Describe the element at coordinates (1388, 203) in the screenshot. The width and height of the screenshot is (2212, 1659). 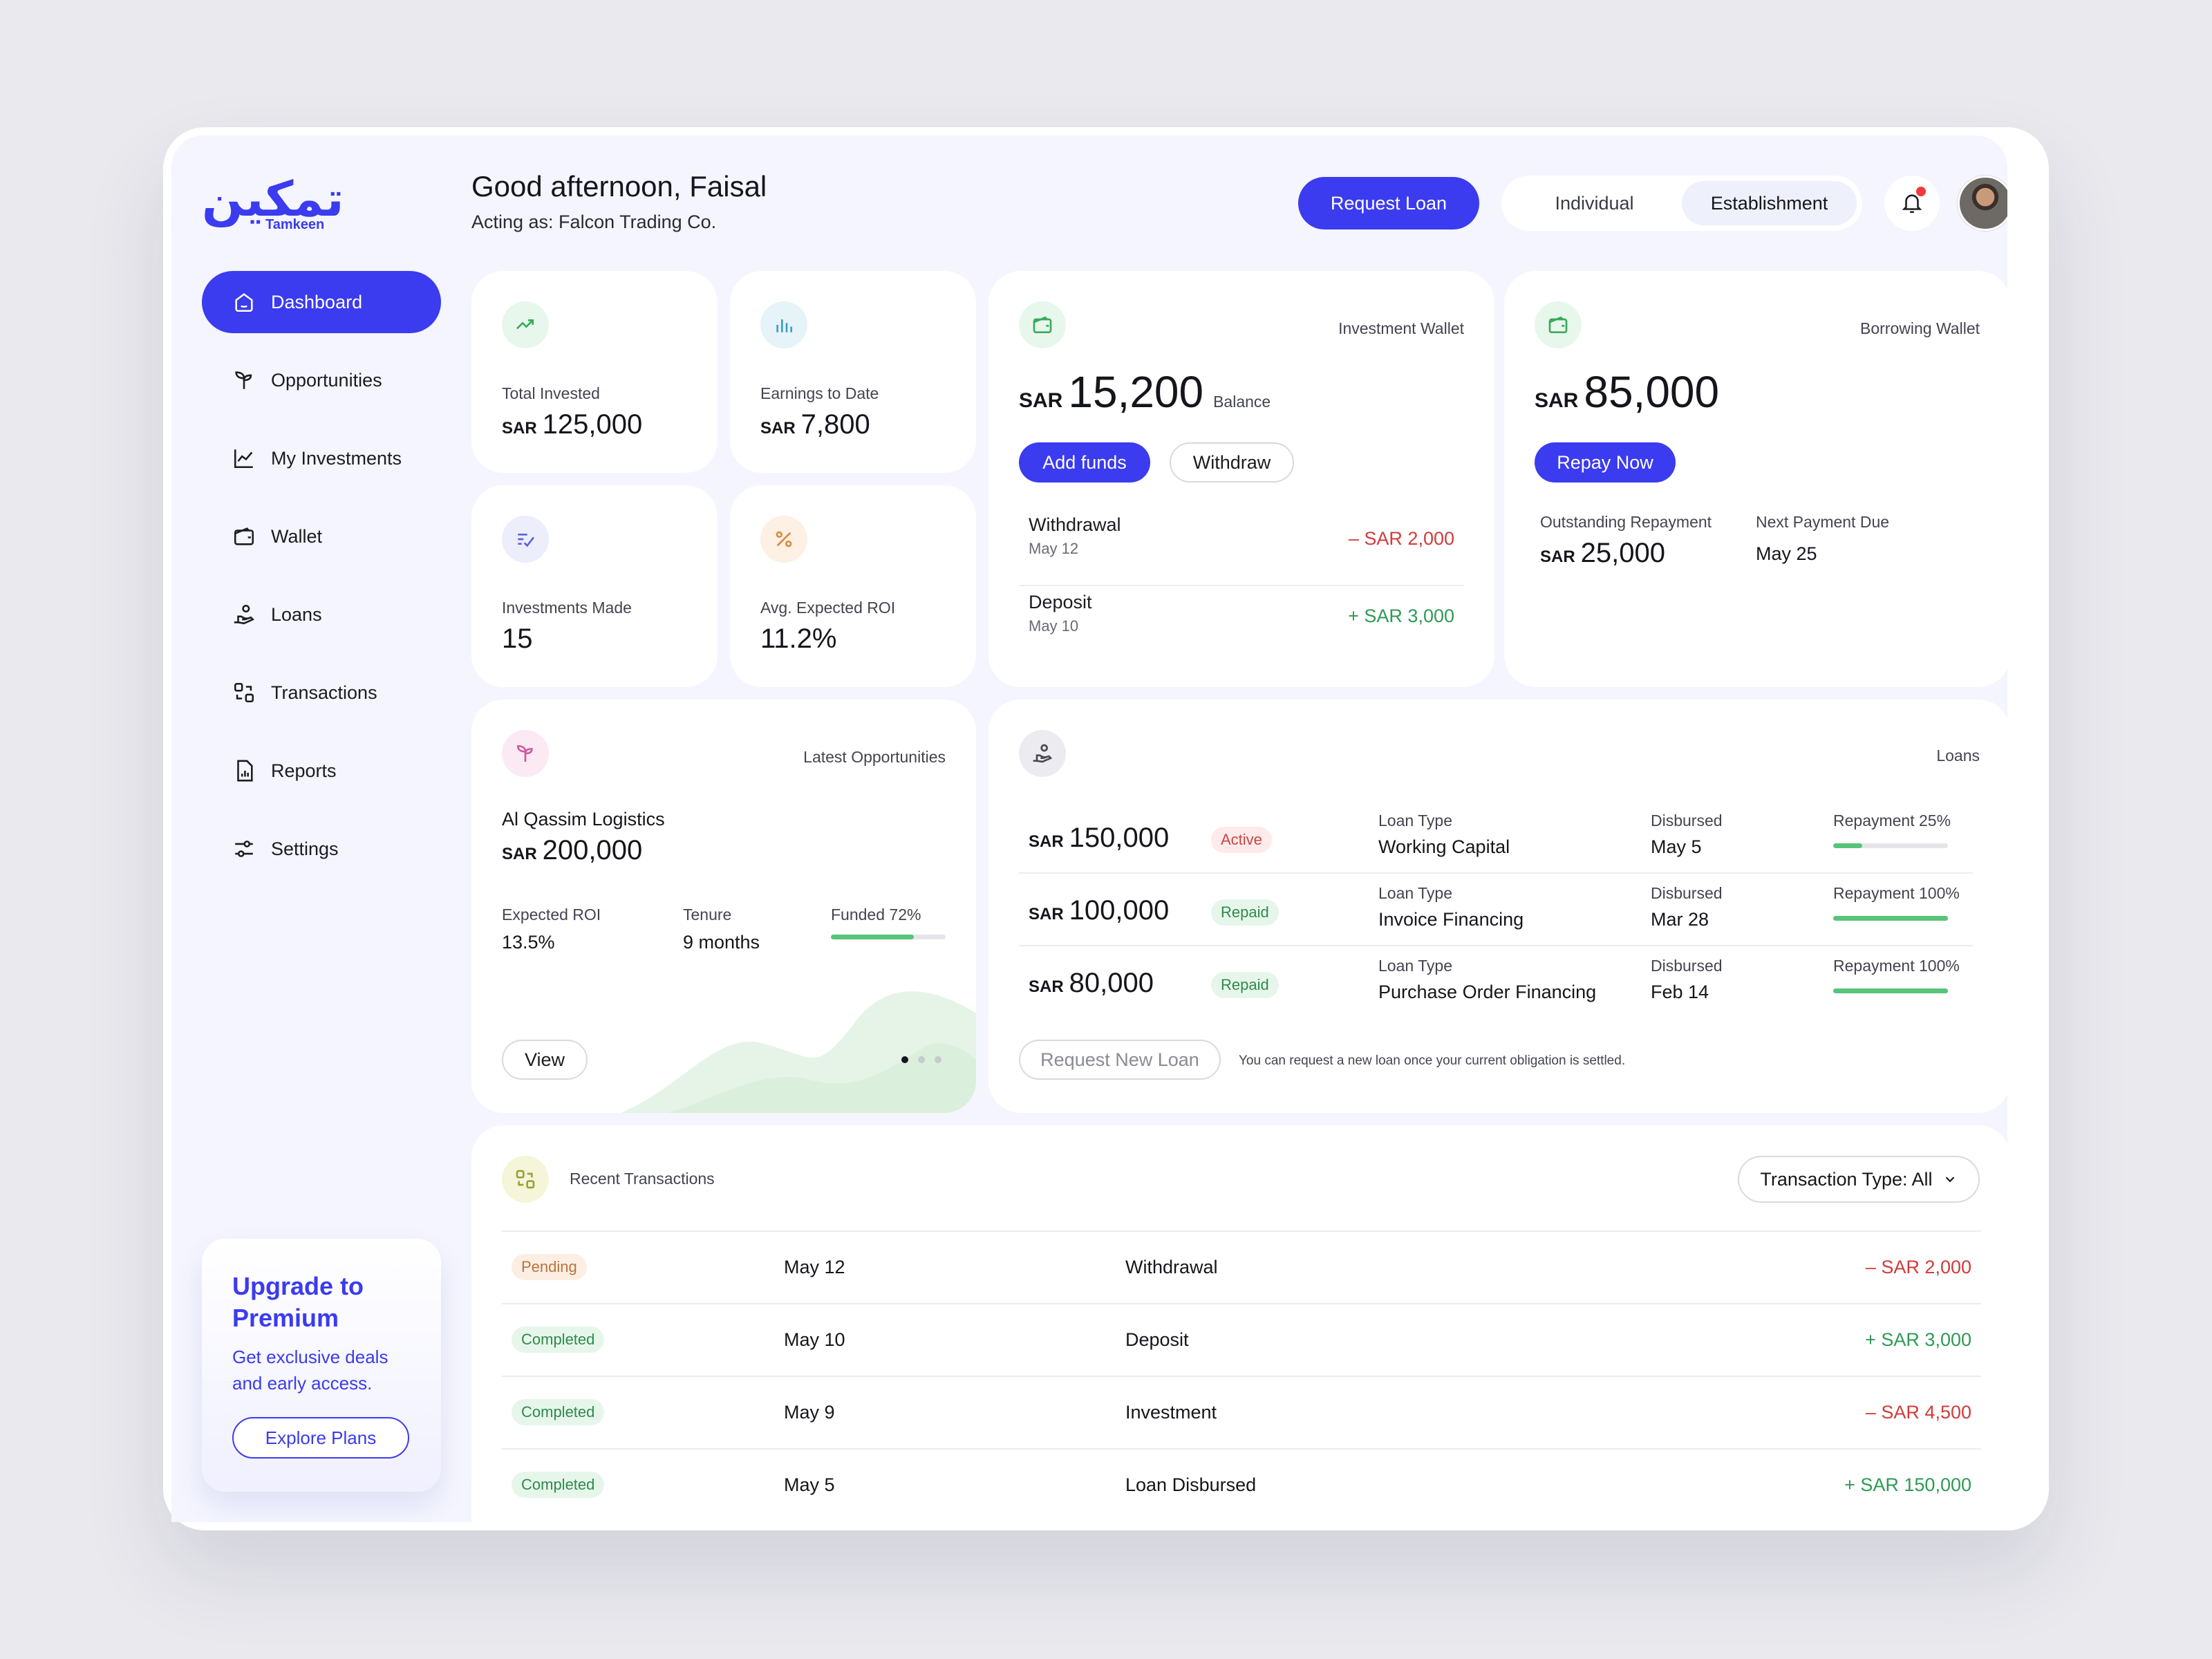
I see `request-loan-button: Request Loan` at that location.